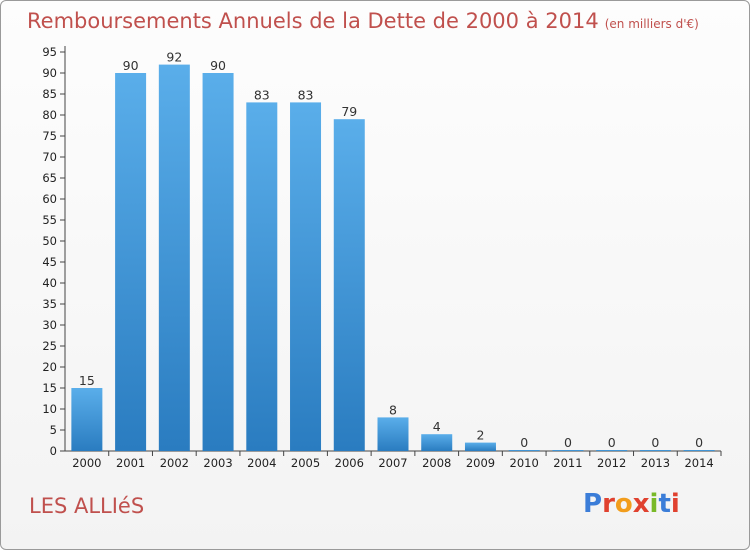  What do you see at coordinates (349, 111) in the screenshot?
I see `data-label: 79` at bounding box center [349, 111].